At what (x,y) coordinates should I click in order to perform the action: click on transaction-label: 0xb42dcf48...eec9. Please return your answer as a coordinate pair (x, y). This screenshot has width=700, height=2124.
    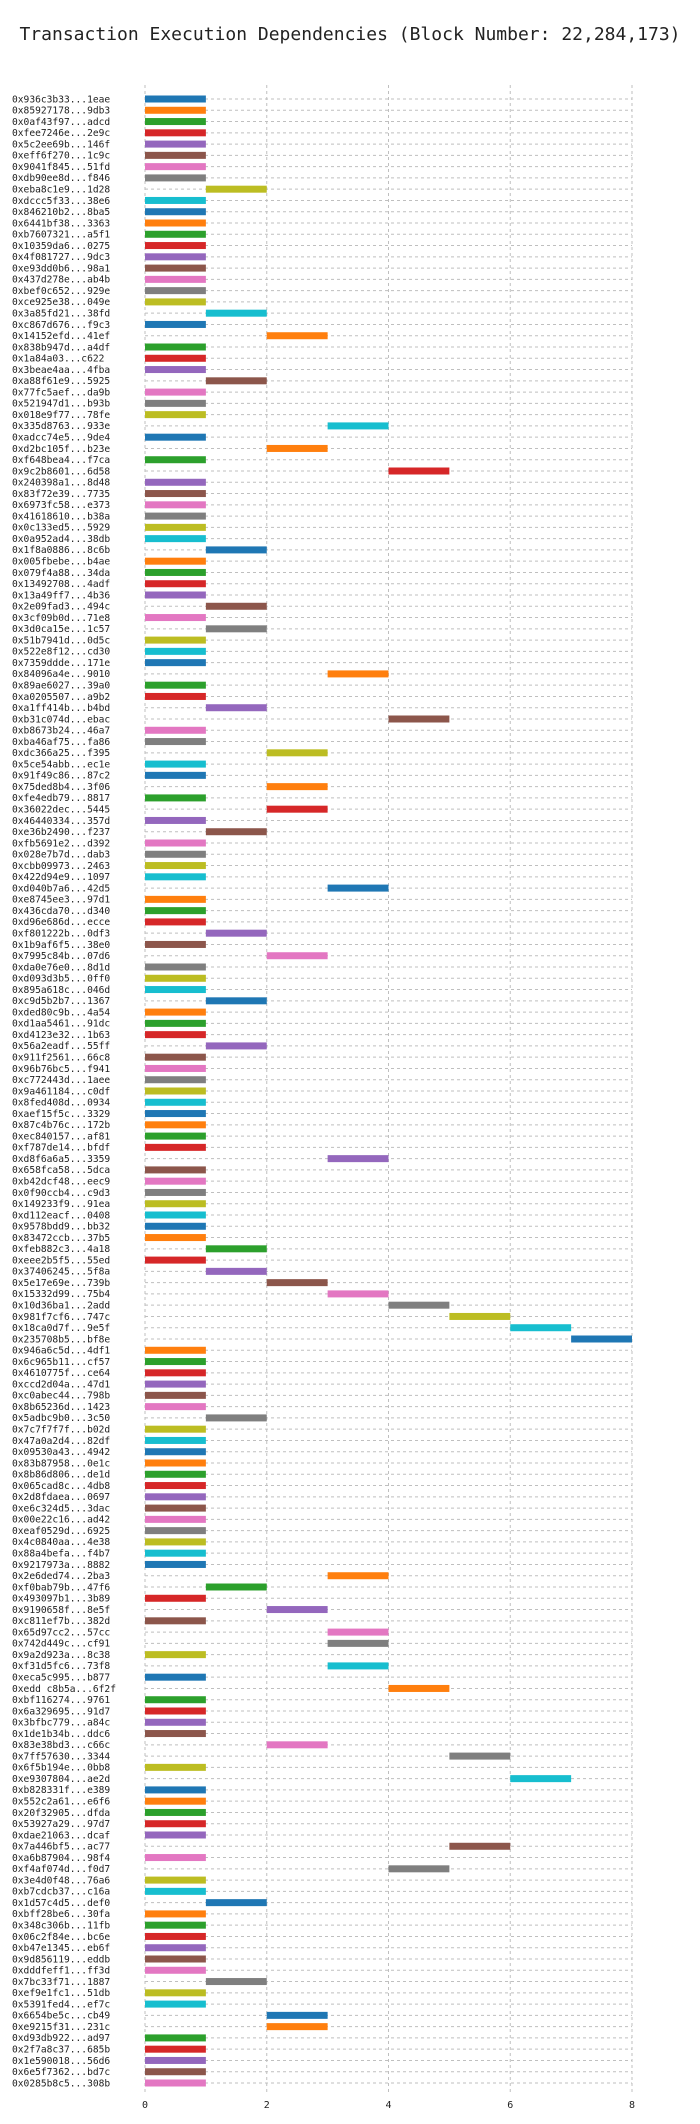
    Looking at the image, I should click on (61, 1181).